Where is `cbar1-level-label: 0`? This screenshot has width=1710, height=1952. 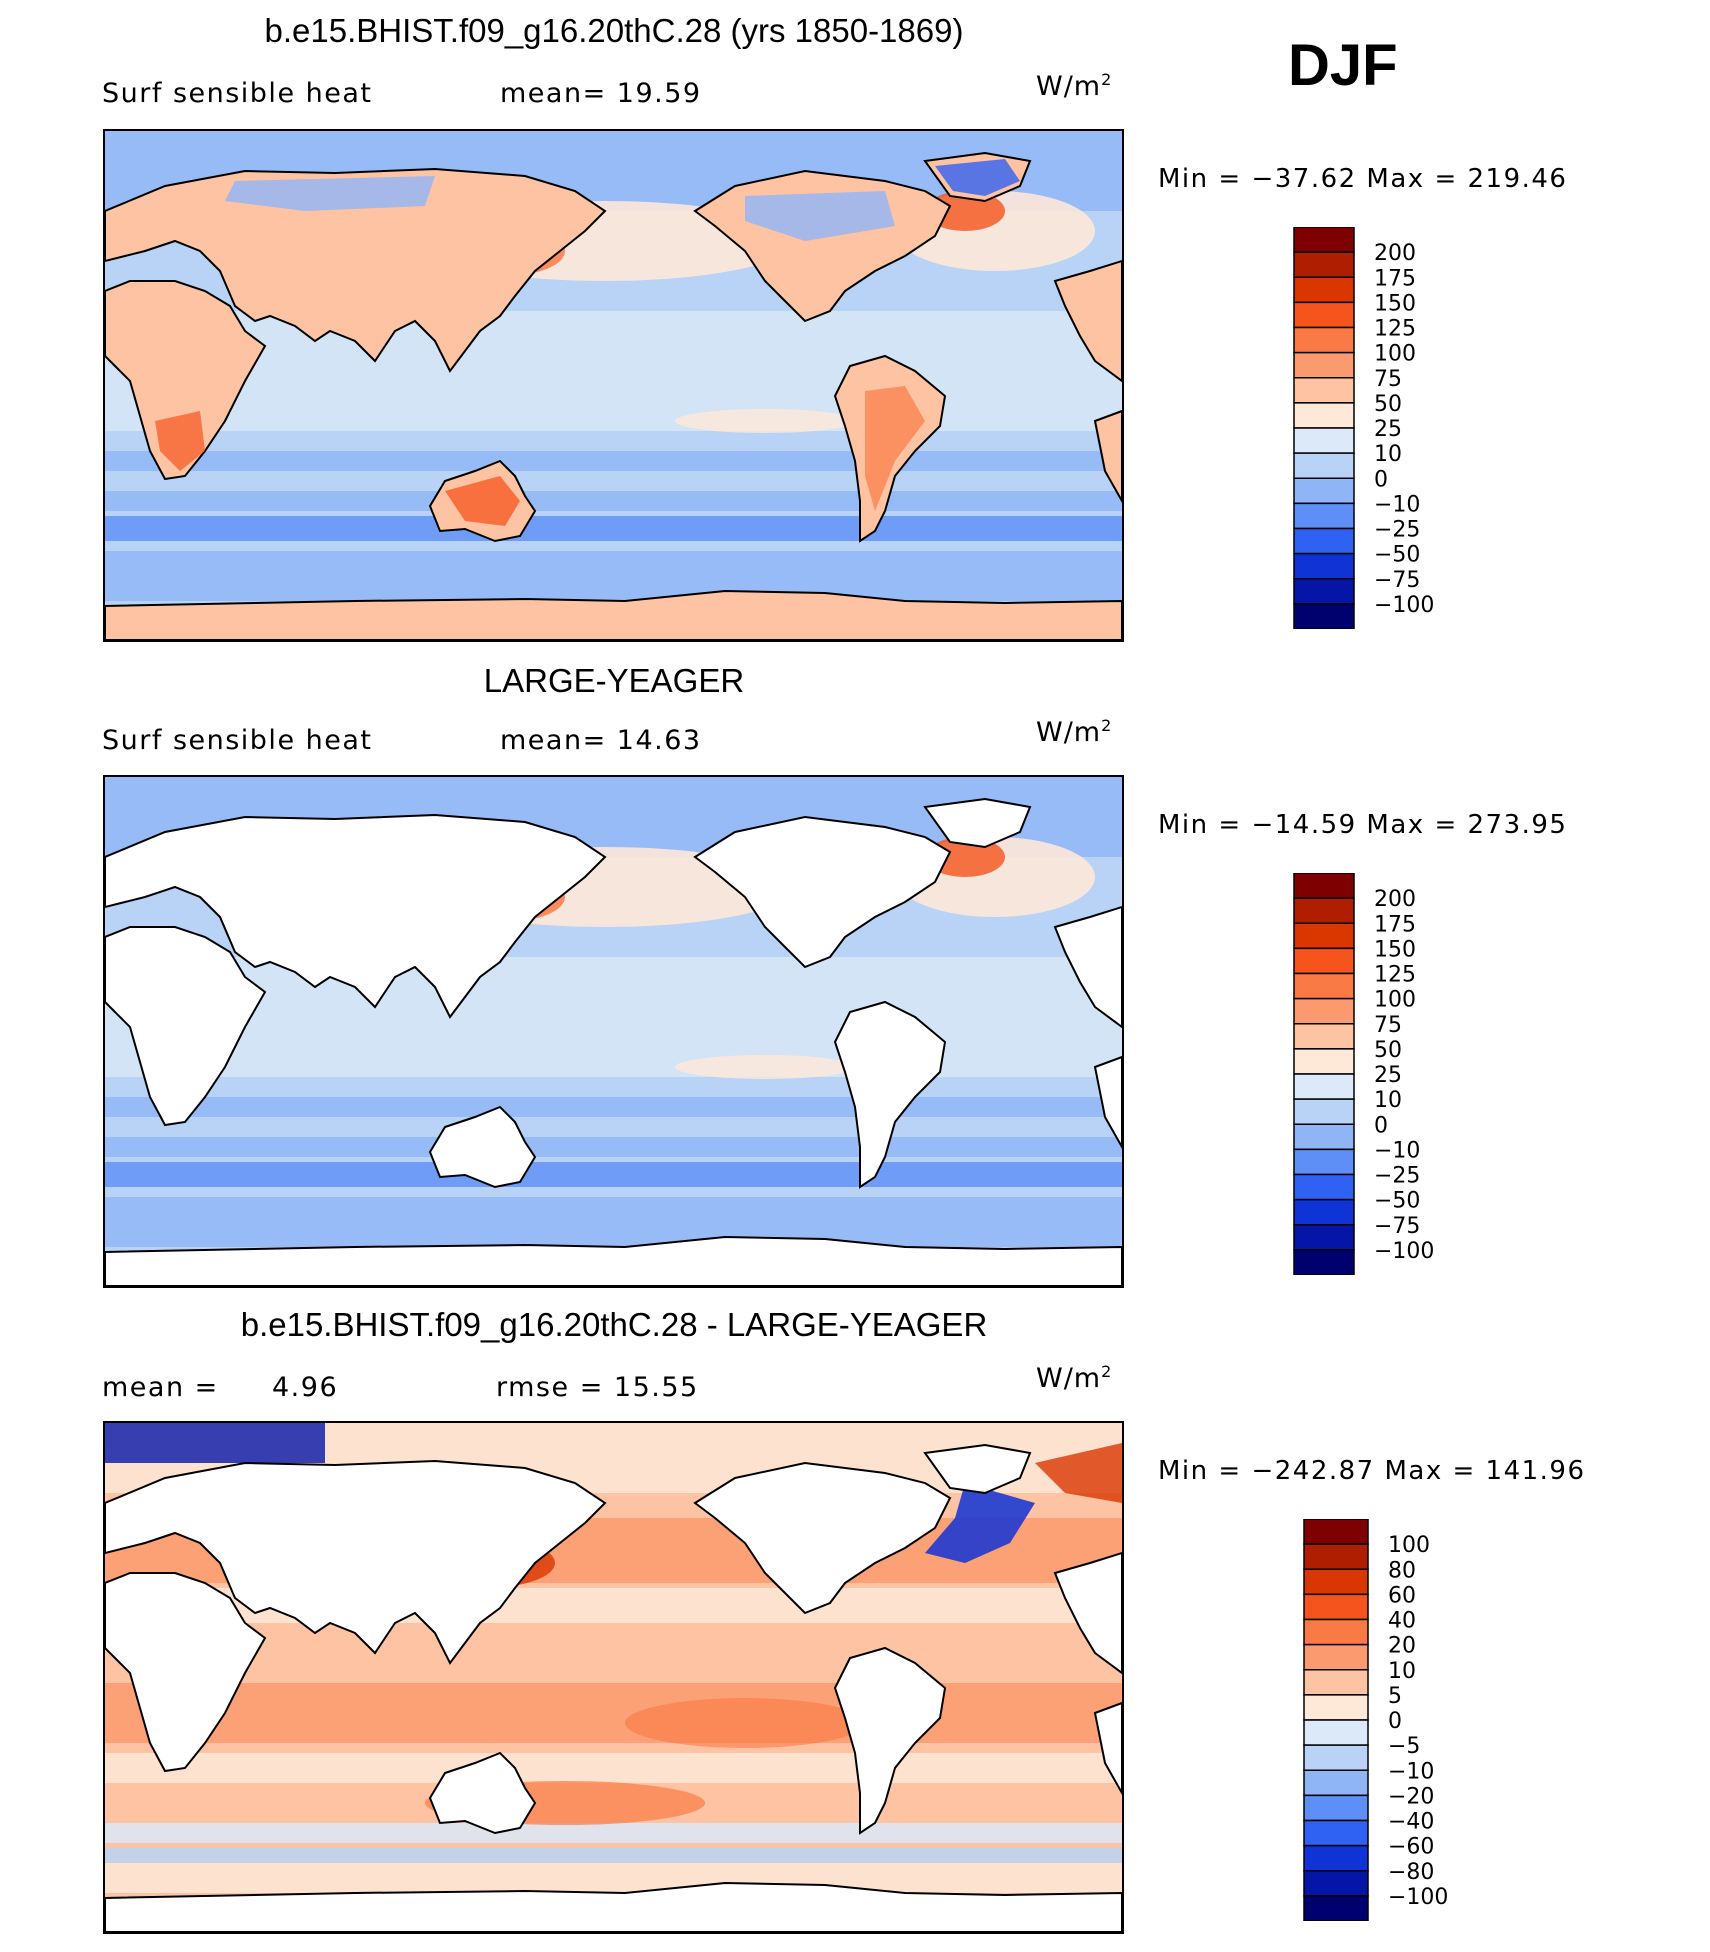 cbar1-level-label: 0 is located at coordinates (1381, 479).